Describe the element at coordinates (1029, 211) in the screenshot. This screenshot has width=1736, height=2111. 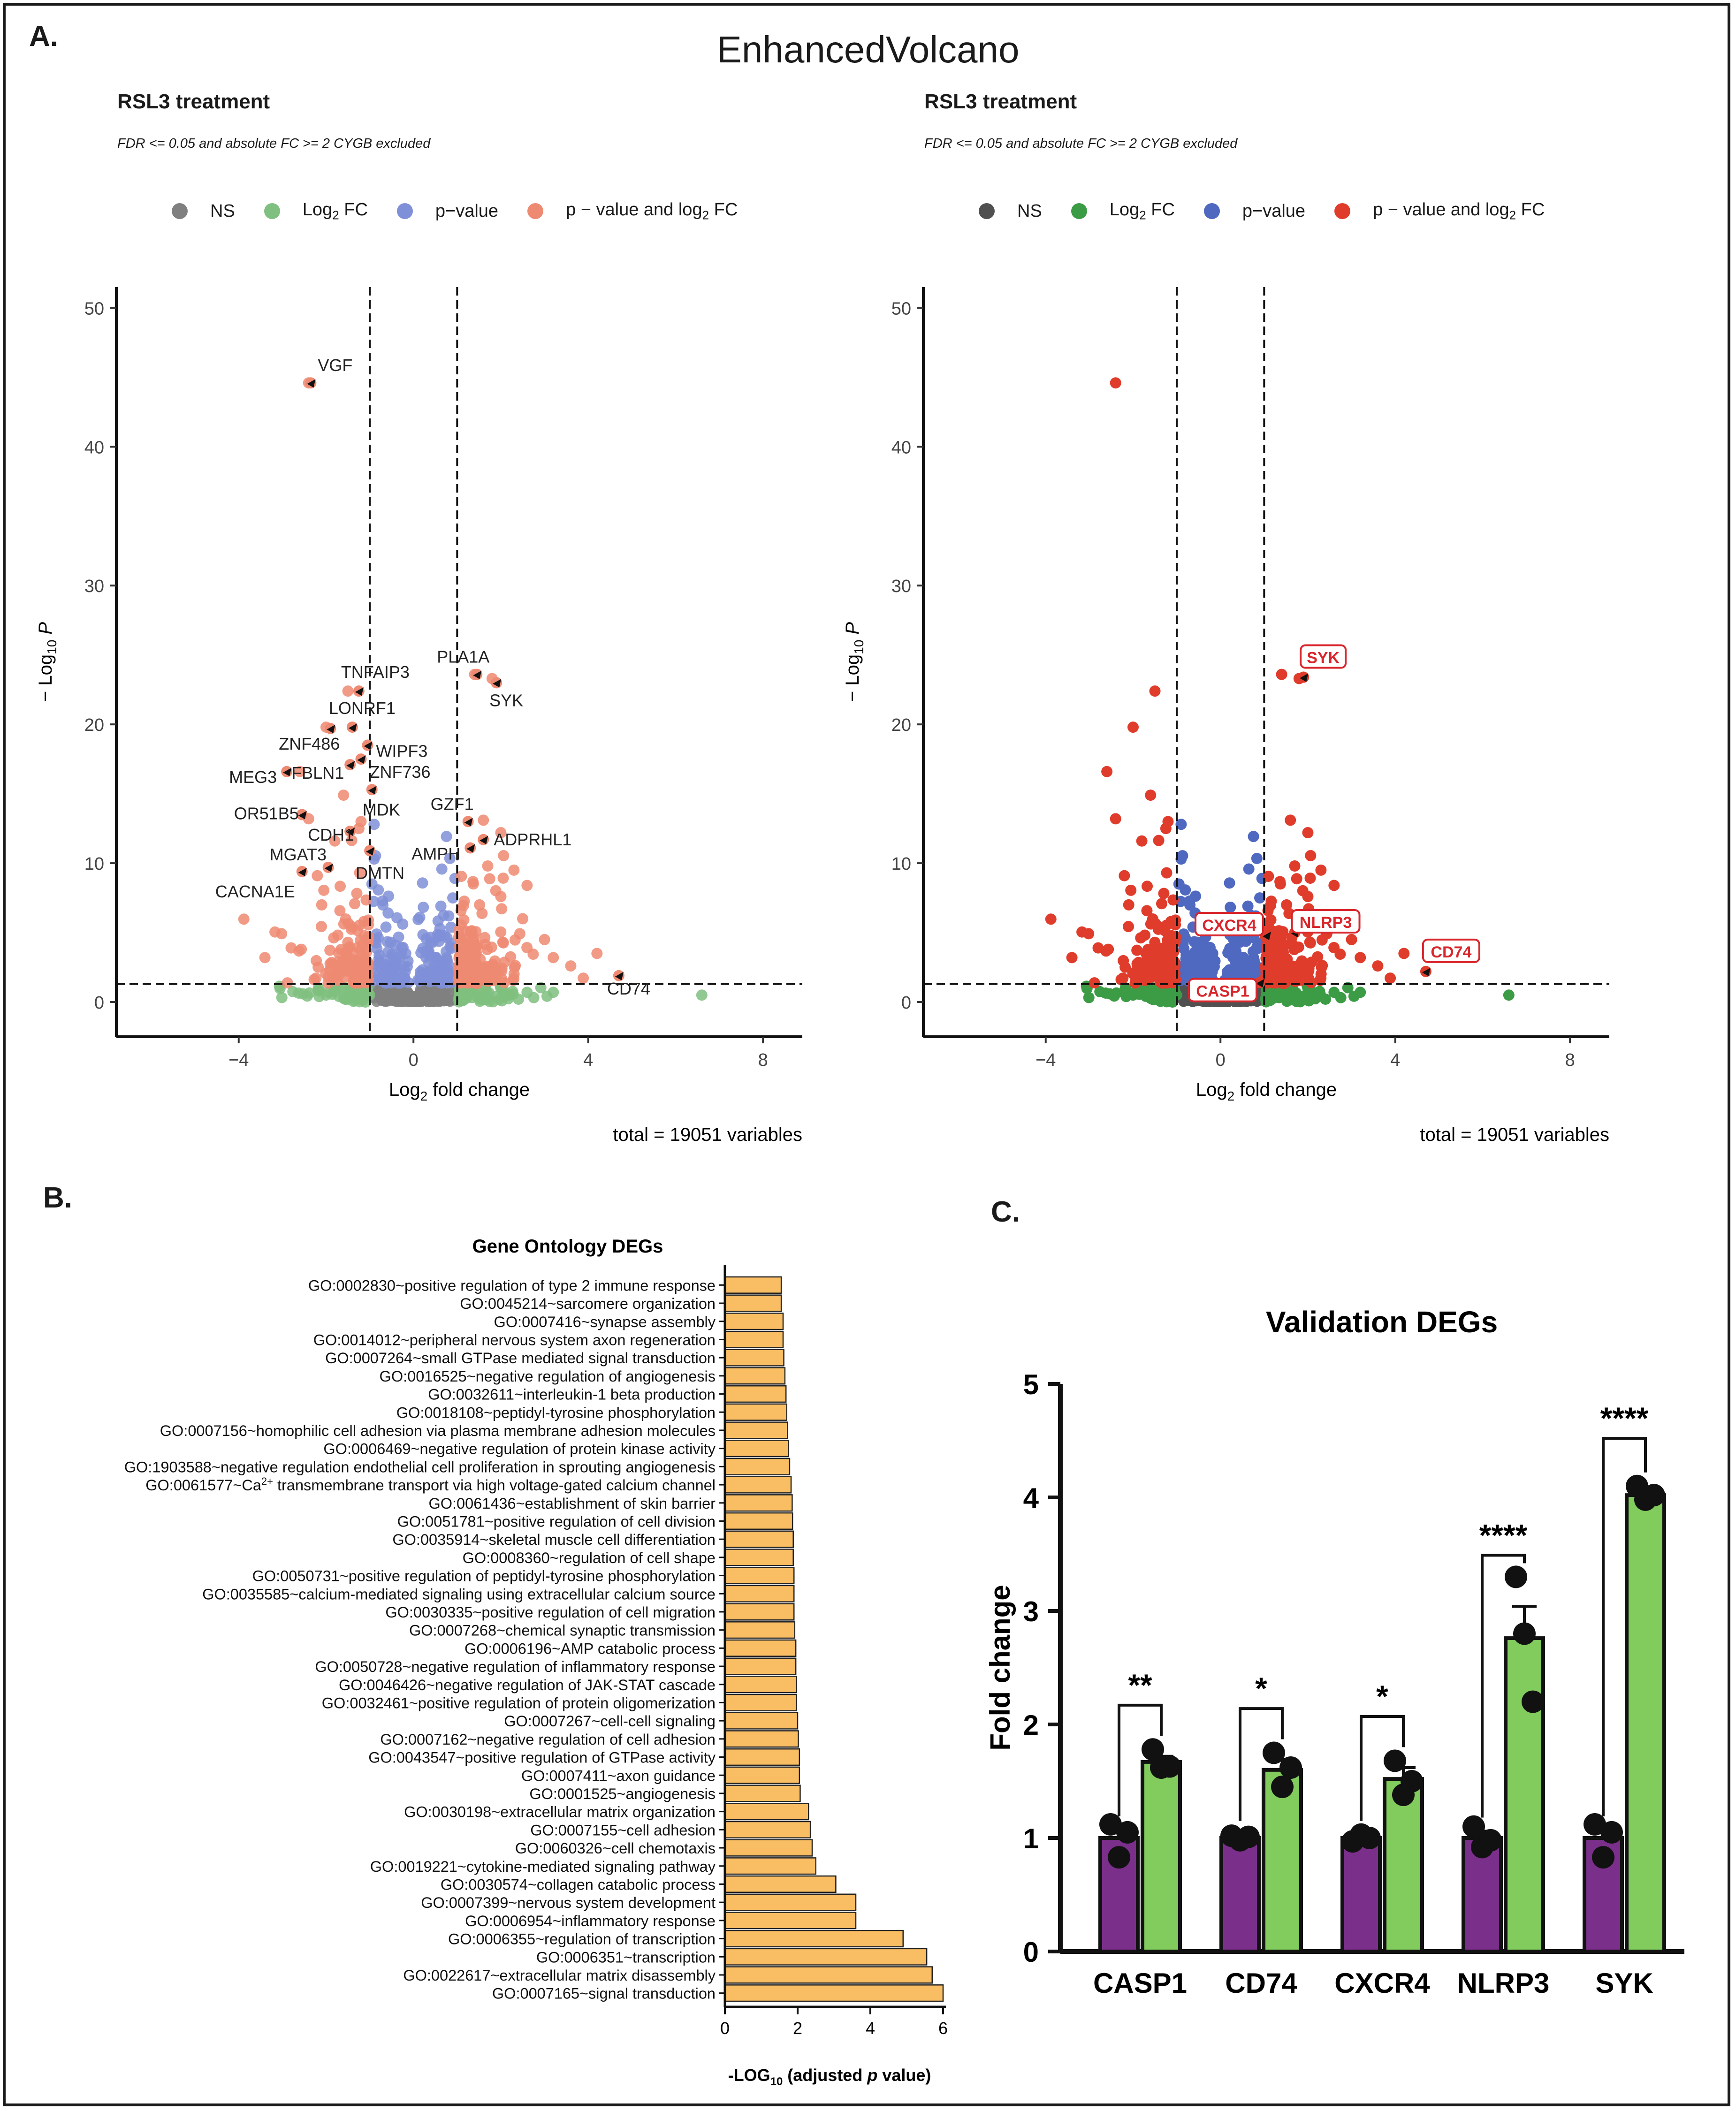
I see `legend-label: NS` at that location.